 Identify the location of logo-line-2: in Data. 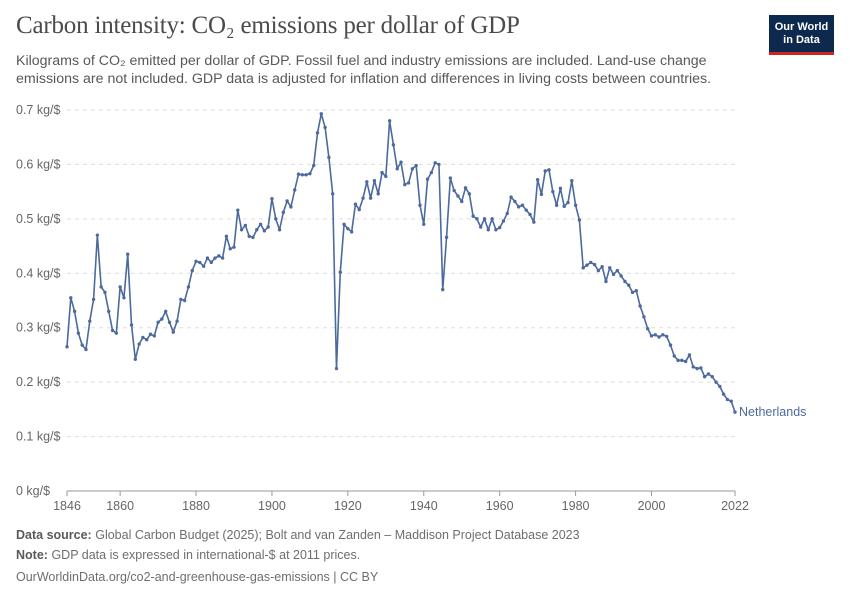
(801, 39).